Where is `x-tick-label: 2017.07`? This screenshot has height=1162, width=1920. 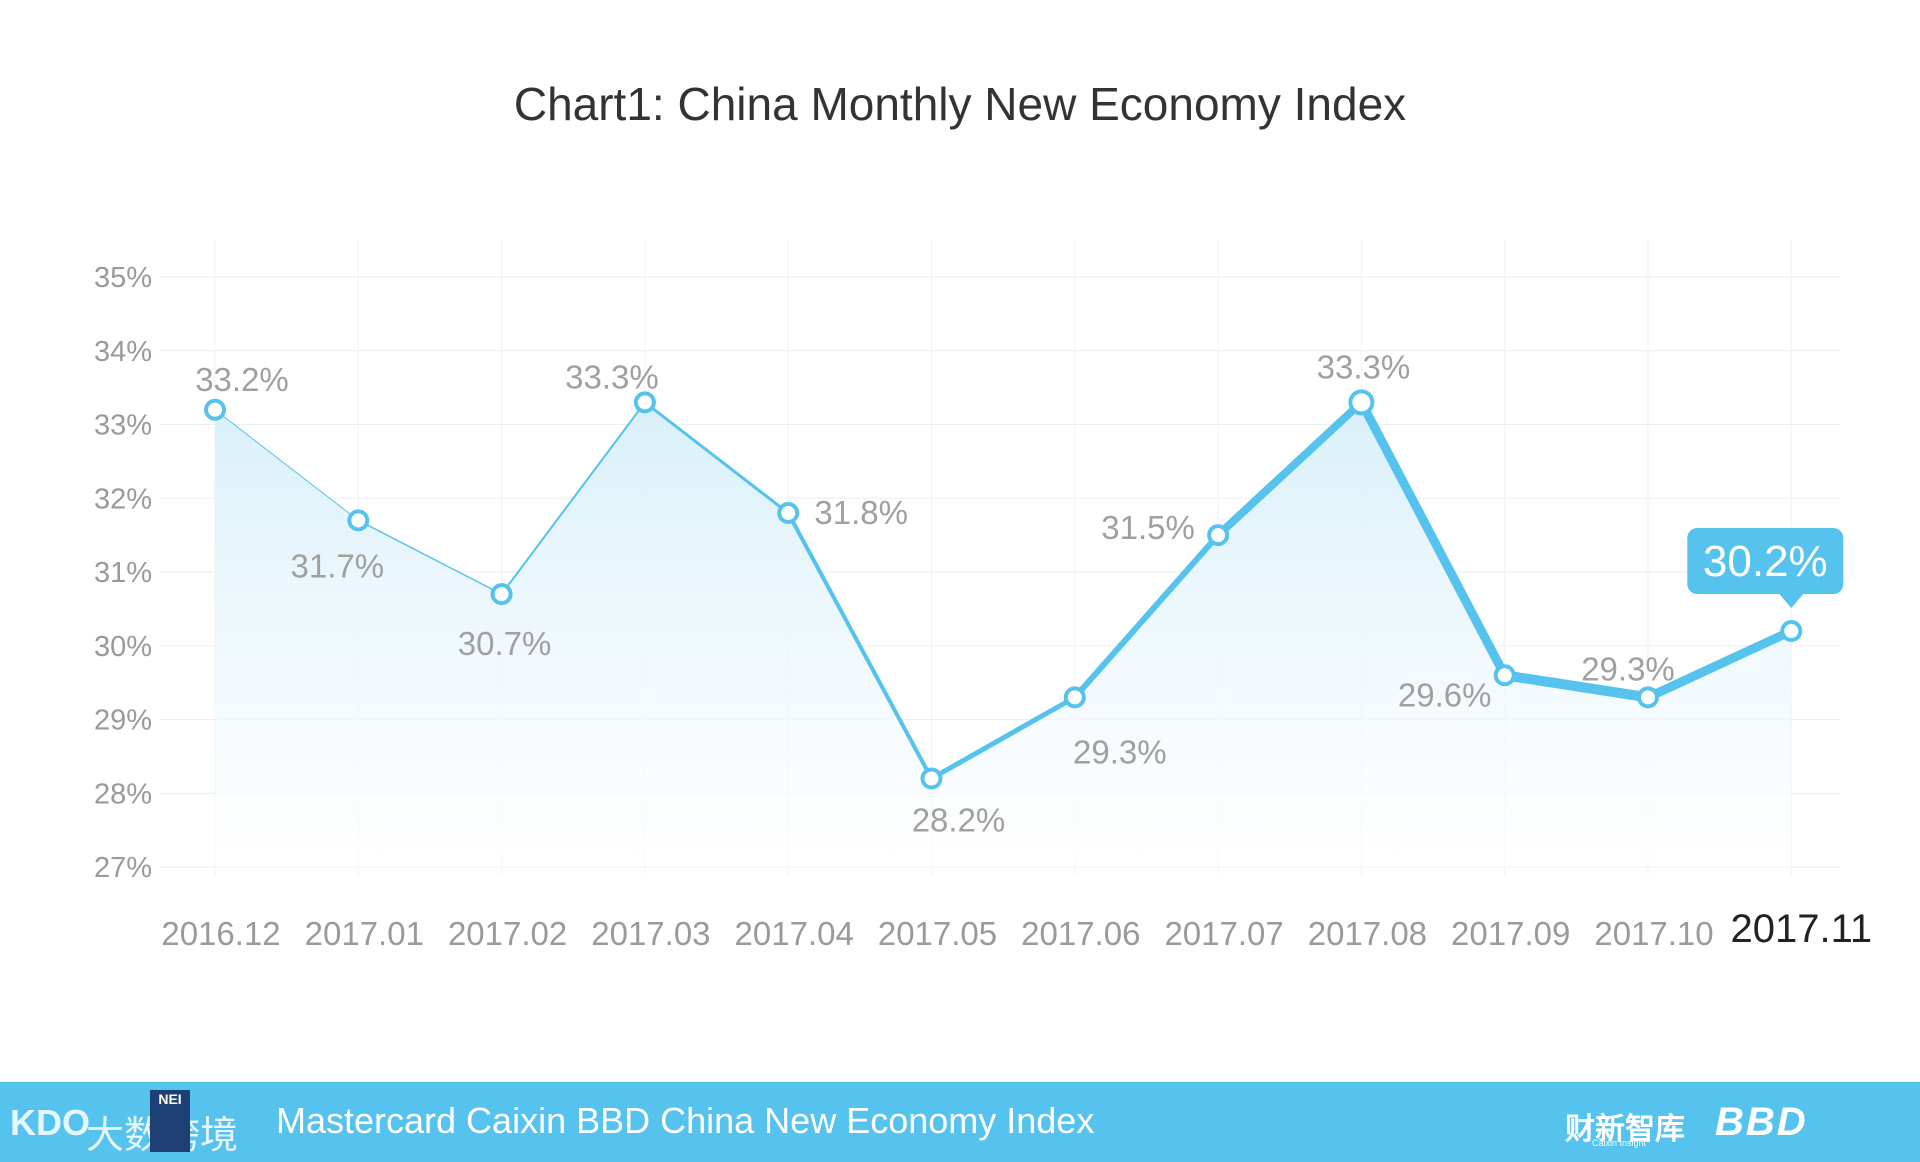
x-tick-label: 2017.07 is located at coordinates (1223, 933).